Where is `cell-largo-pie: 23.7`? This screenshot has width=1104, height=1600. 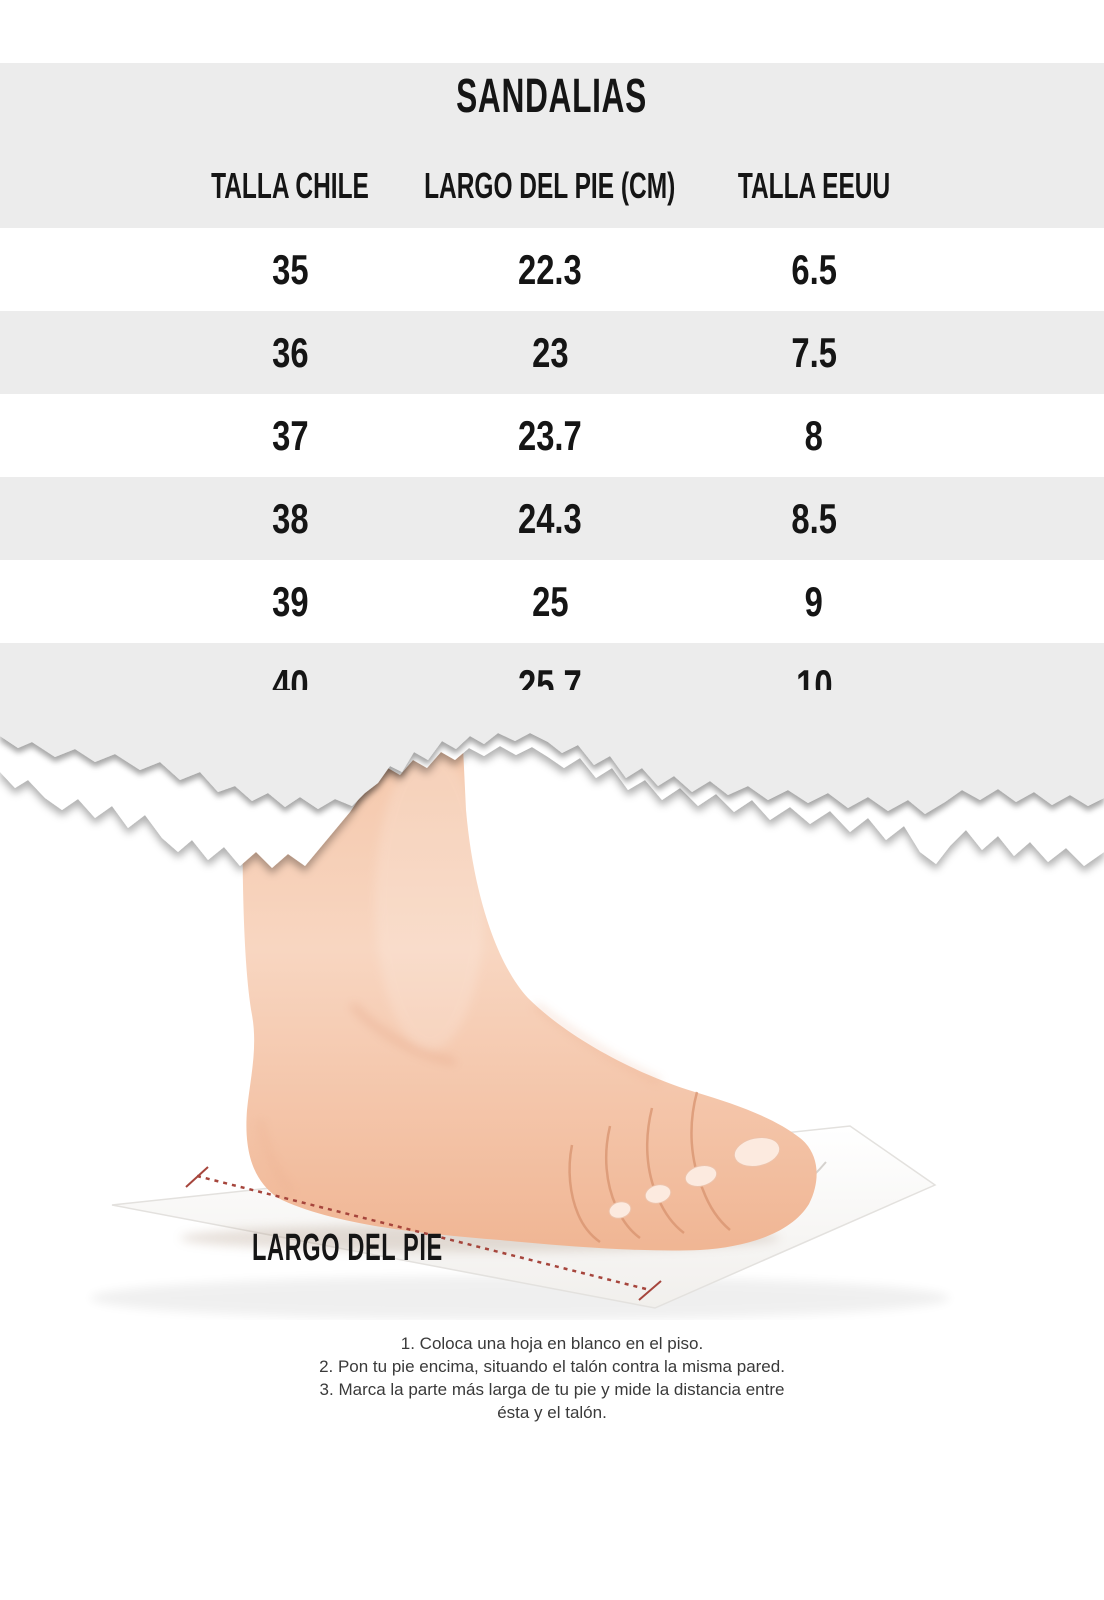 cell-largo-pie: 23.7 is located at coordinates (550, 435).